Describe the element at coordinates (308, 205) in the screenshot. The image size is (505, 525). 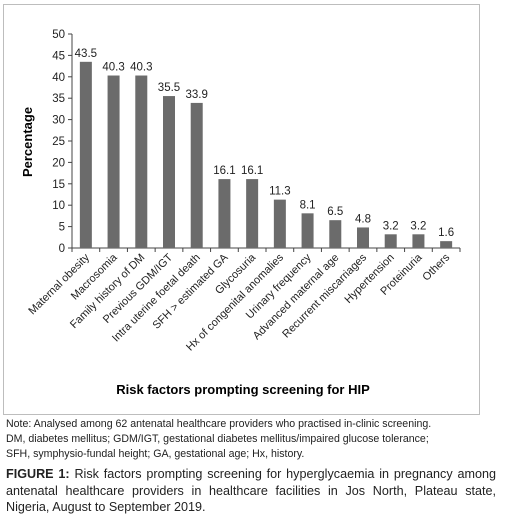
I see `data-label: 8.1` at that location.